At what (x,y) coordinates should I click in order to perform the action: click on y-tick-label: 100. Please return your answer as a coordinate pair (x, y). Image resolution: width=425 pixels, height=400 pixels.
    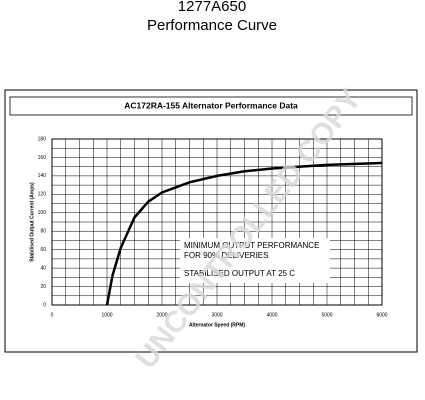
    Looking at the image, I should click on (42, 213).